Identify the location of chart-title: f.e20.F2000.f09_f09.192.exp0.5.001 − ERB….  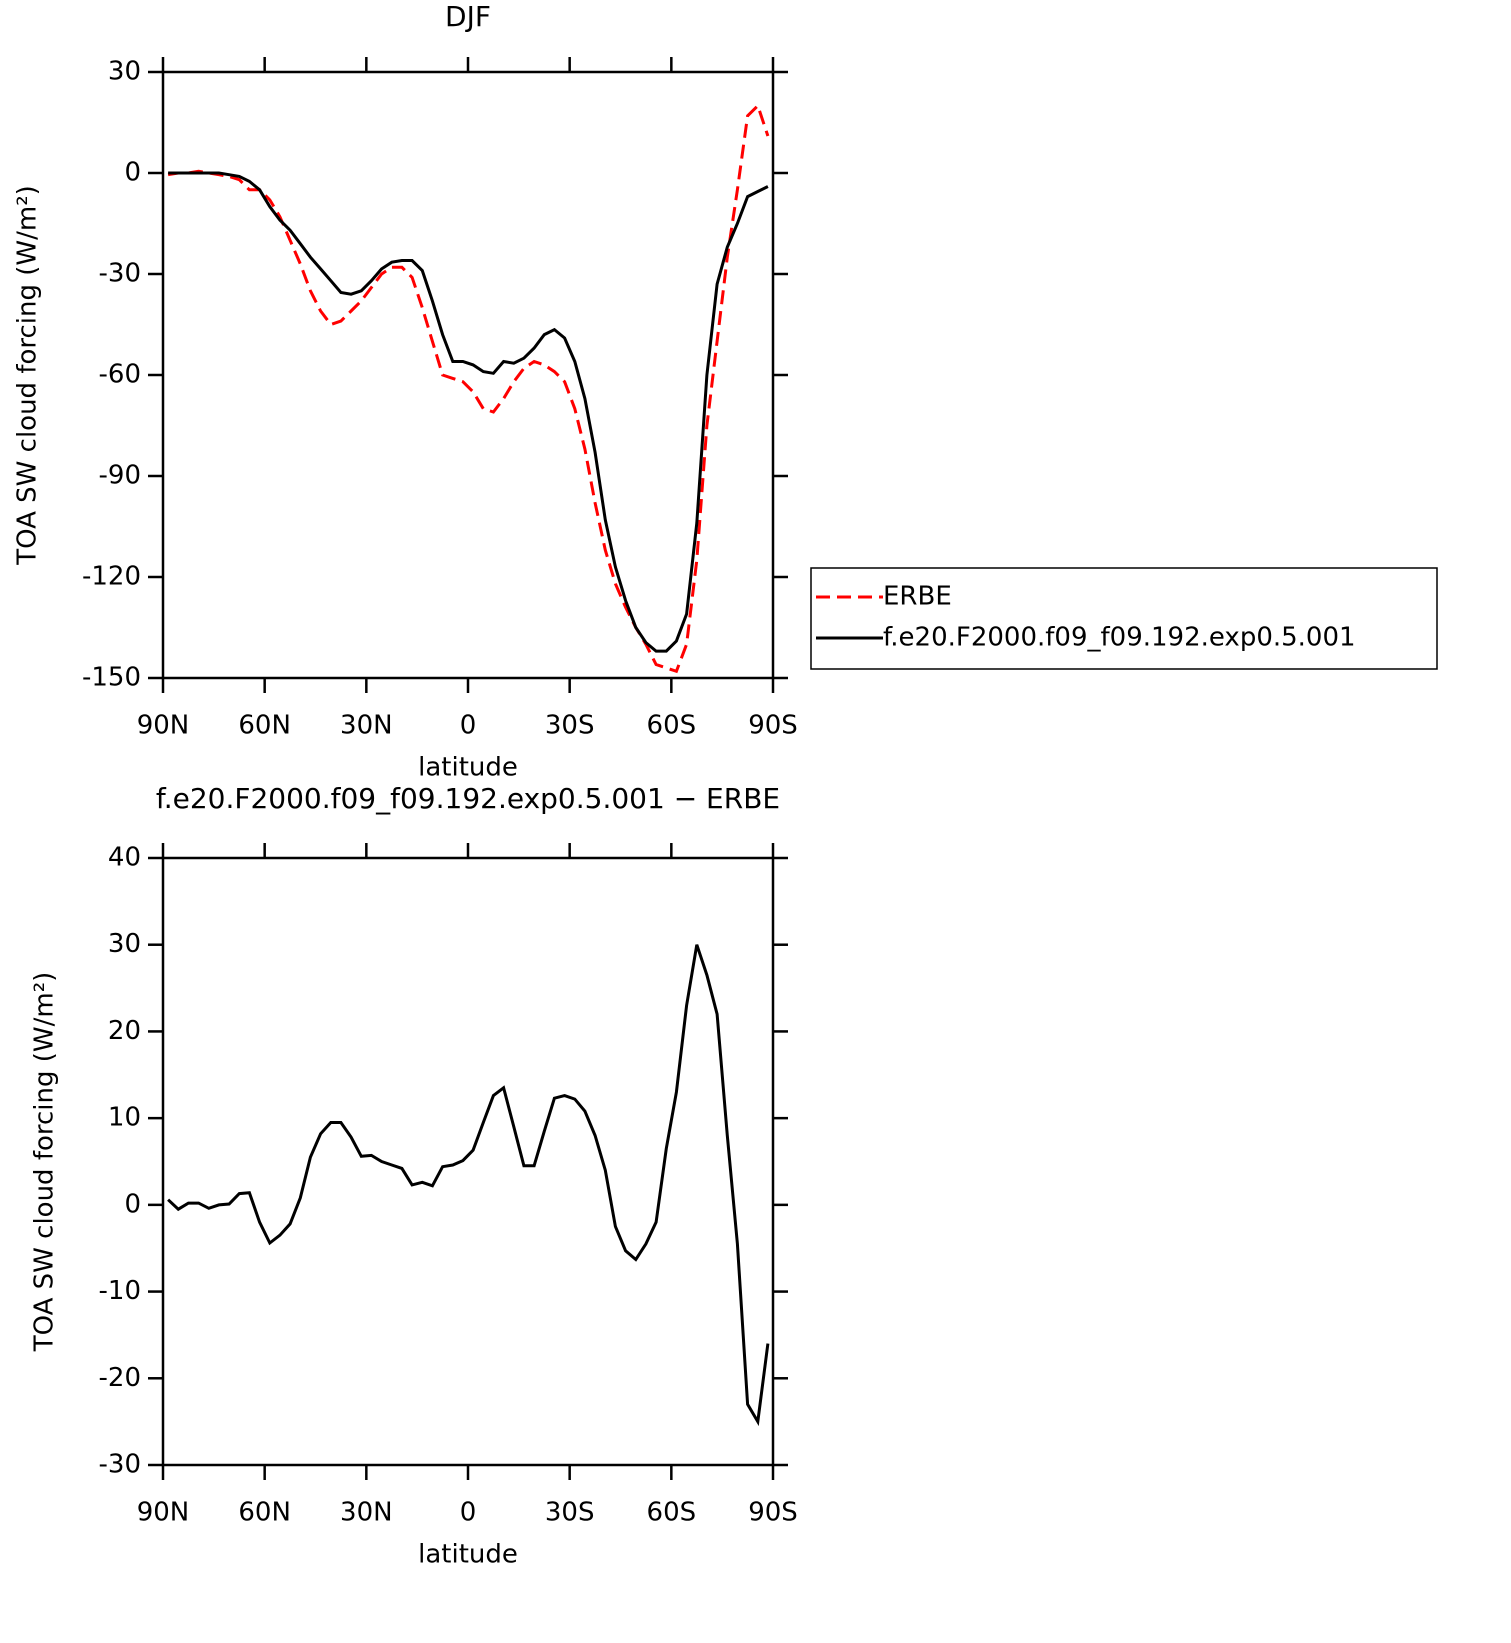
(468, 798).